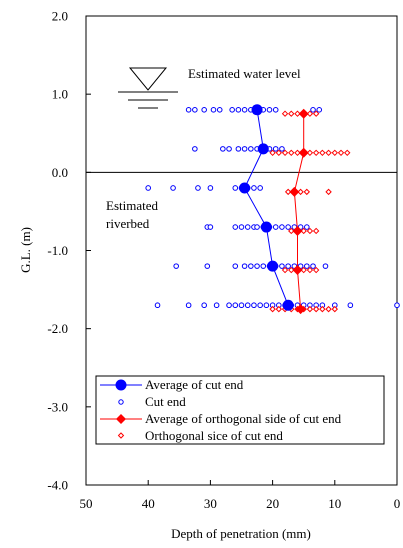 This screenshot has width=403, height=548. I want to click on water-level-triangle-icon, so click(148, 79).